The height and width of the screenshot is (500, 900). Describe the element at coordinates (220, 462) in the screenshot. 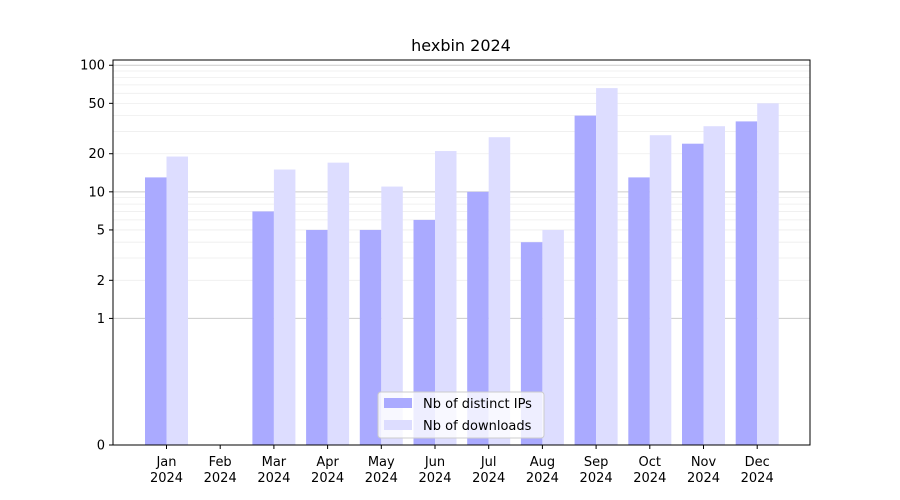

I see `x-tick-label-month: Feb` at that location.